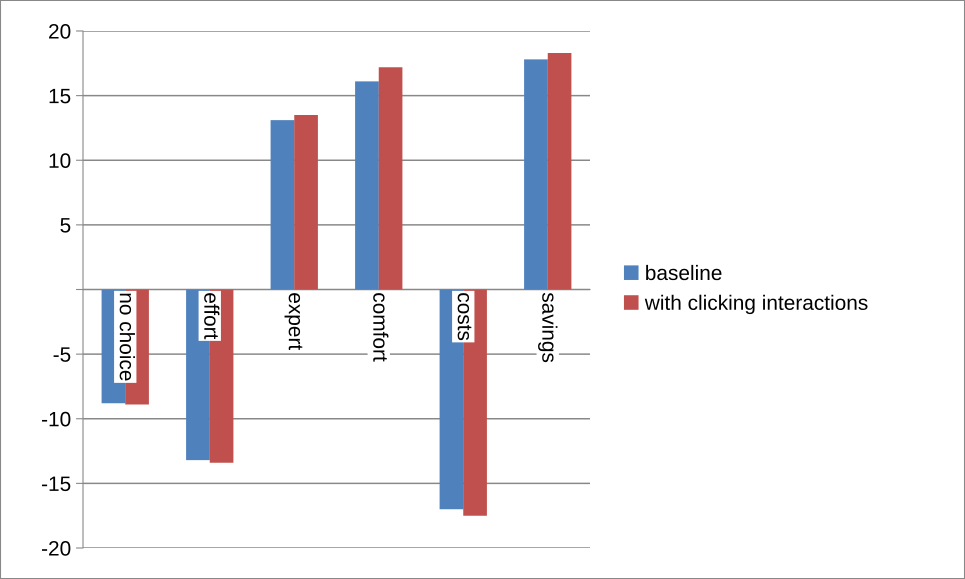 The width and height of the screenshot is (965, 579). What do you see at coordinates (212, 316) in the screenshot?
I see `x-tick-label: effort` at bounding box center [212, 316].